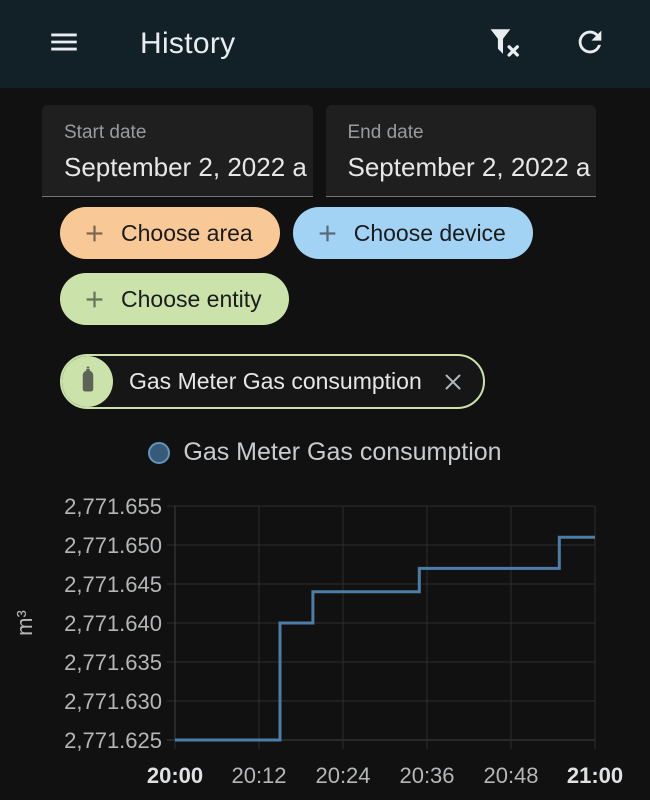 The width and height of the screenshot is (650, 800). I want to click on entity-avatar, so click(87, 381).